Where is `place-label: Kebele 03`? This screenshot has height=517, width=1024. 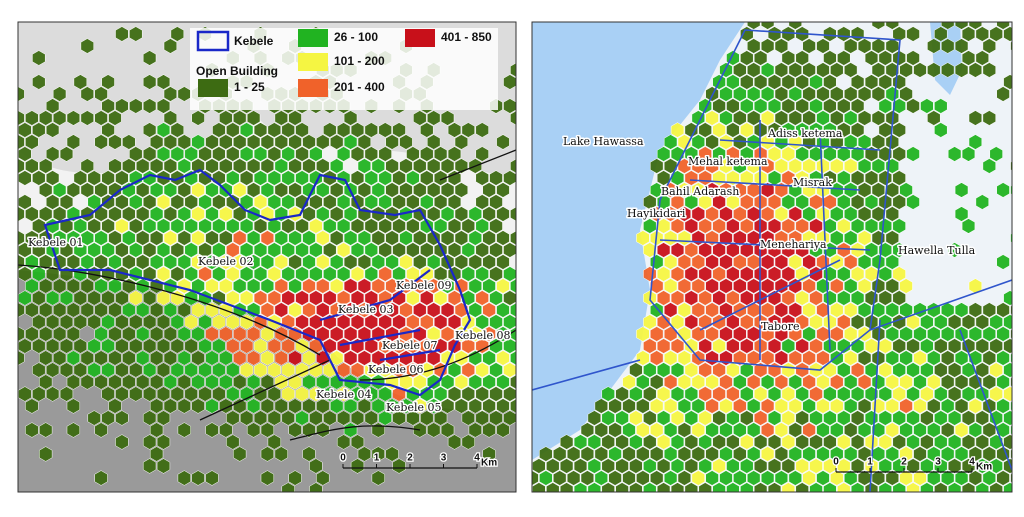 place-label: Kebele 03 is located at coordinates (366, 309).